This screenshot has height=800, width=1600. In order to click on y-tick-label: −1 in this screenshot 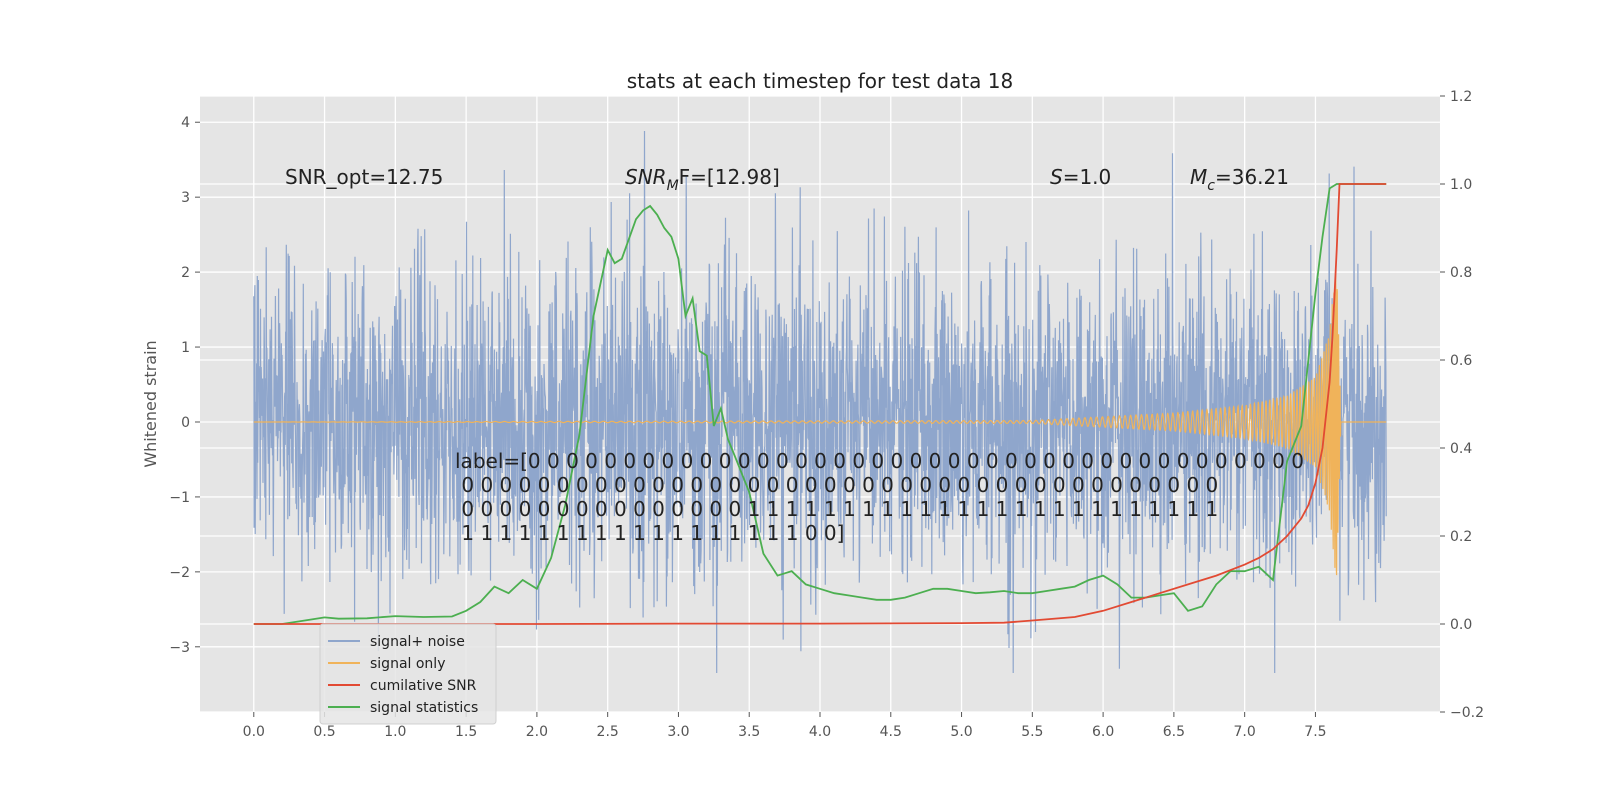, I will do `click(179, 498)`.